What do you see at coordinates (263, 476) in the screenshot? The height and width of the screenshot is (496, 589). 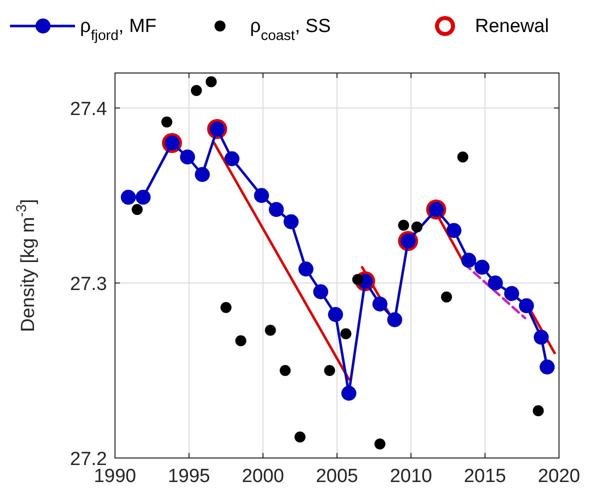 I see `x-tick-label: 2000` at bounding box center [263, 476].